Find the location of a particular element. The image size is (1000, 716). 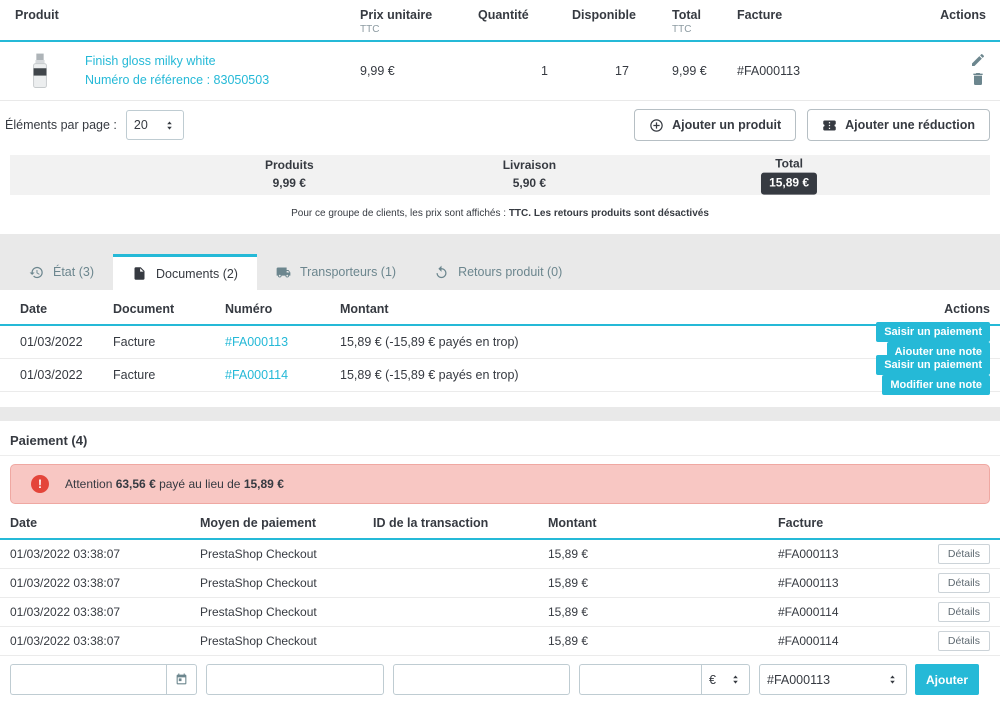

doc-col-date: Date is located at coordinates (34, 309).